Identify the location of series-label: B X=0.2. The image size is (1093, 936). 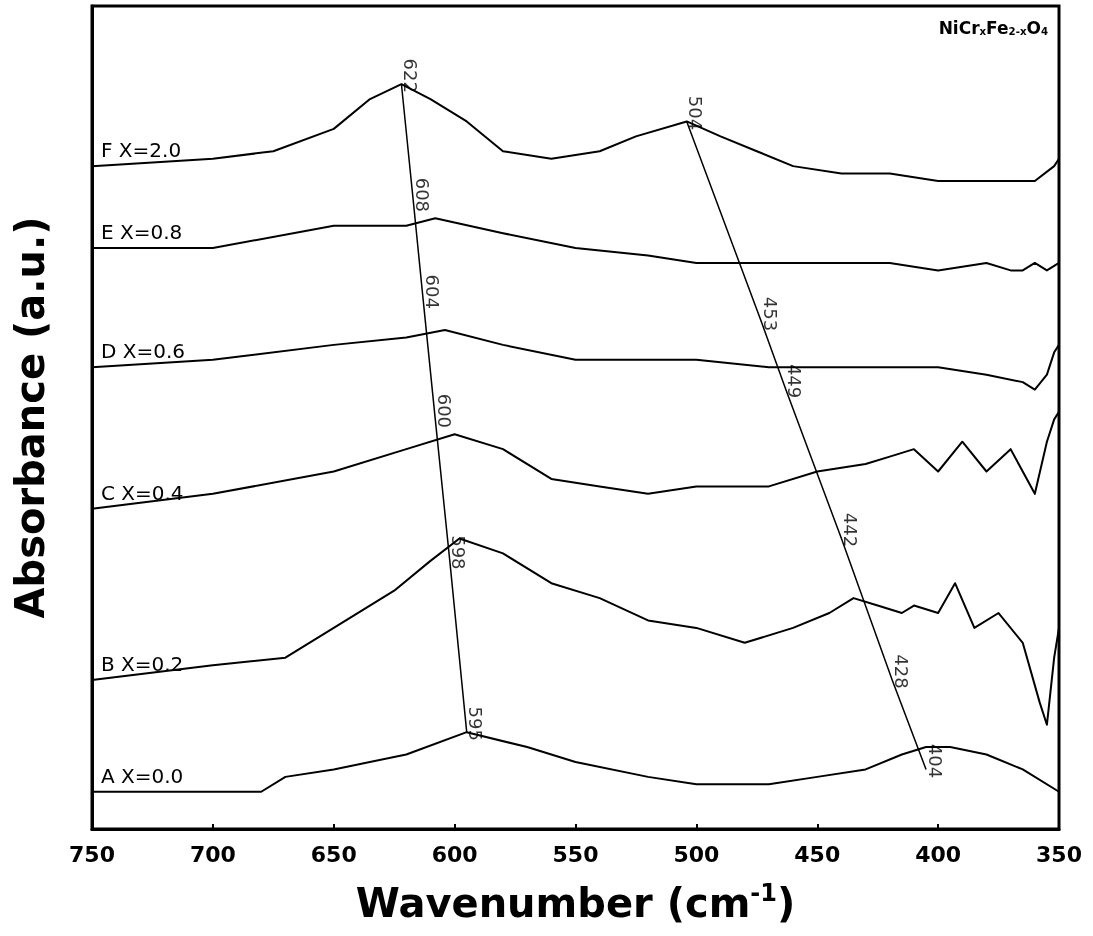
(142, 664).